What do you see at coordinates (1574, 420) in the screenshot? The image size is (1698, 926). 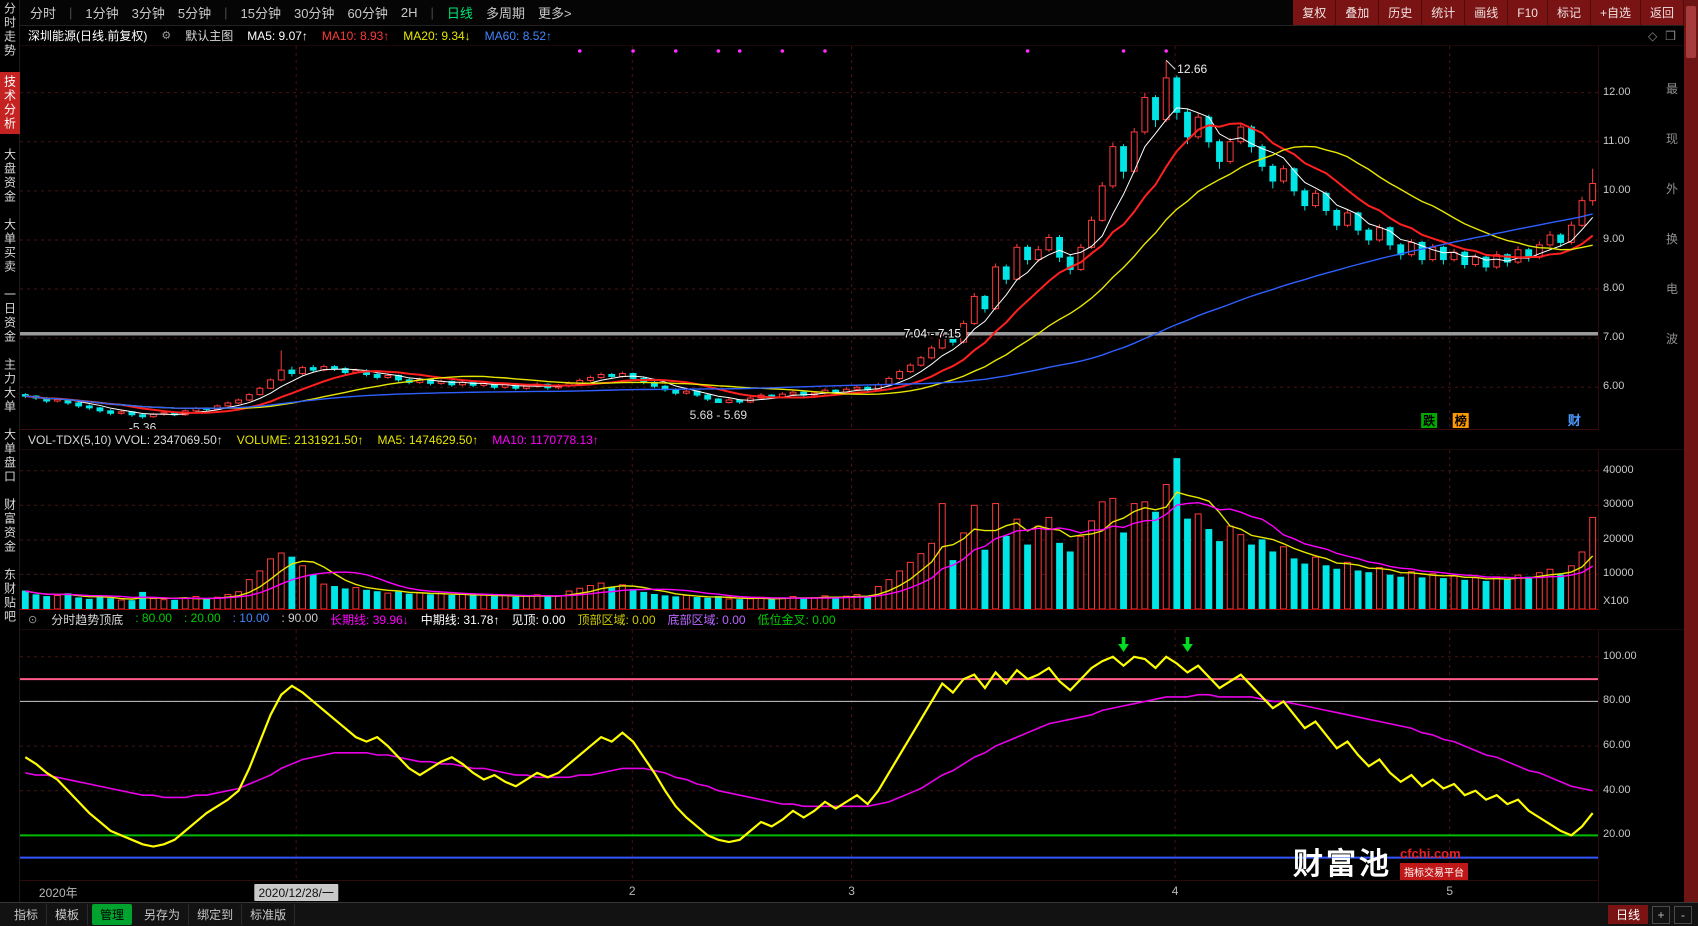 I see `svg-text: 财` at bounding box center [1574, 420].